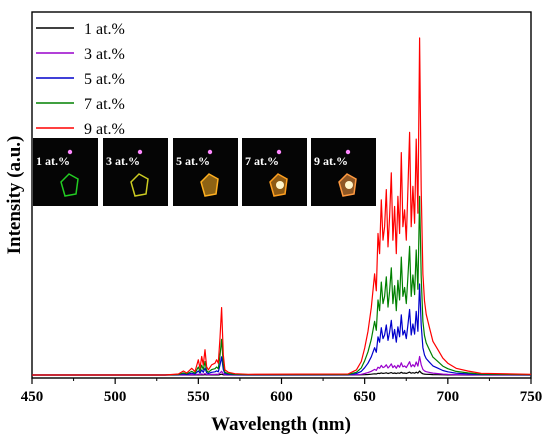  I want to click on x-tick-label-600: 600, so click(281, 397).